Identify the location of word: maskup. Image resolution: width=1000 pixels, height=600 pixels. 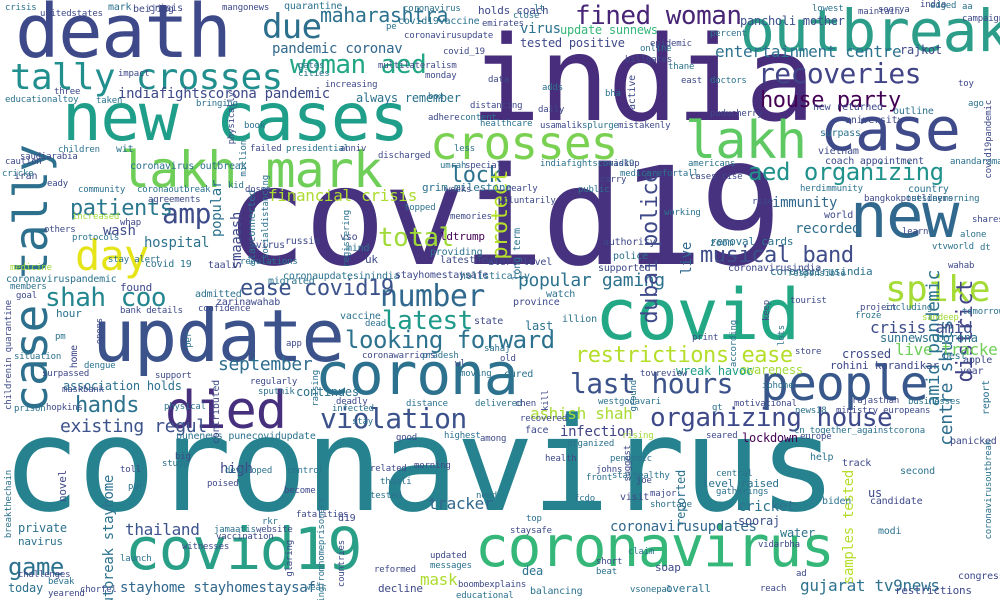
(624, 164).